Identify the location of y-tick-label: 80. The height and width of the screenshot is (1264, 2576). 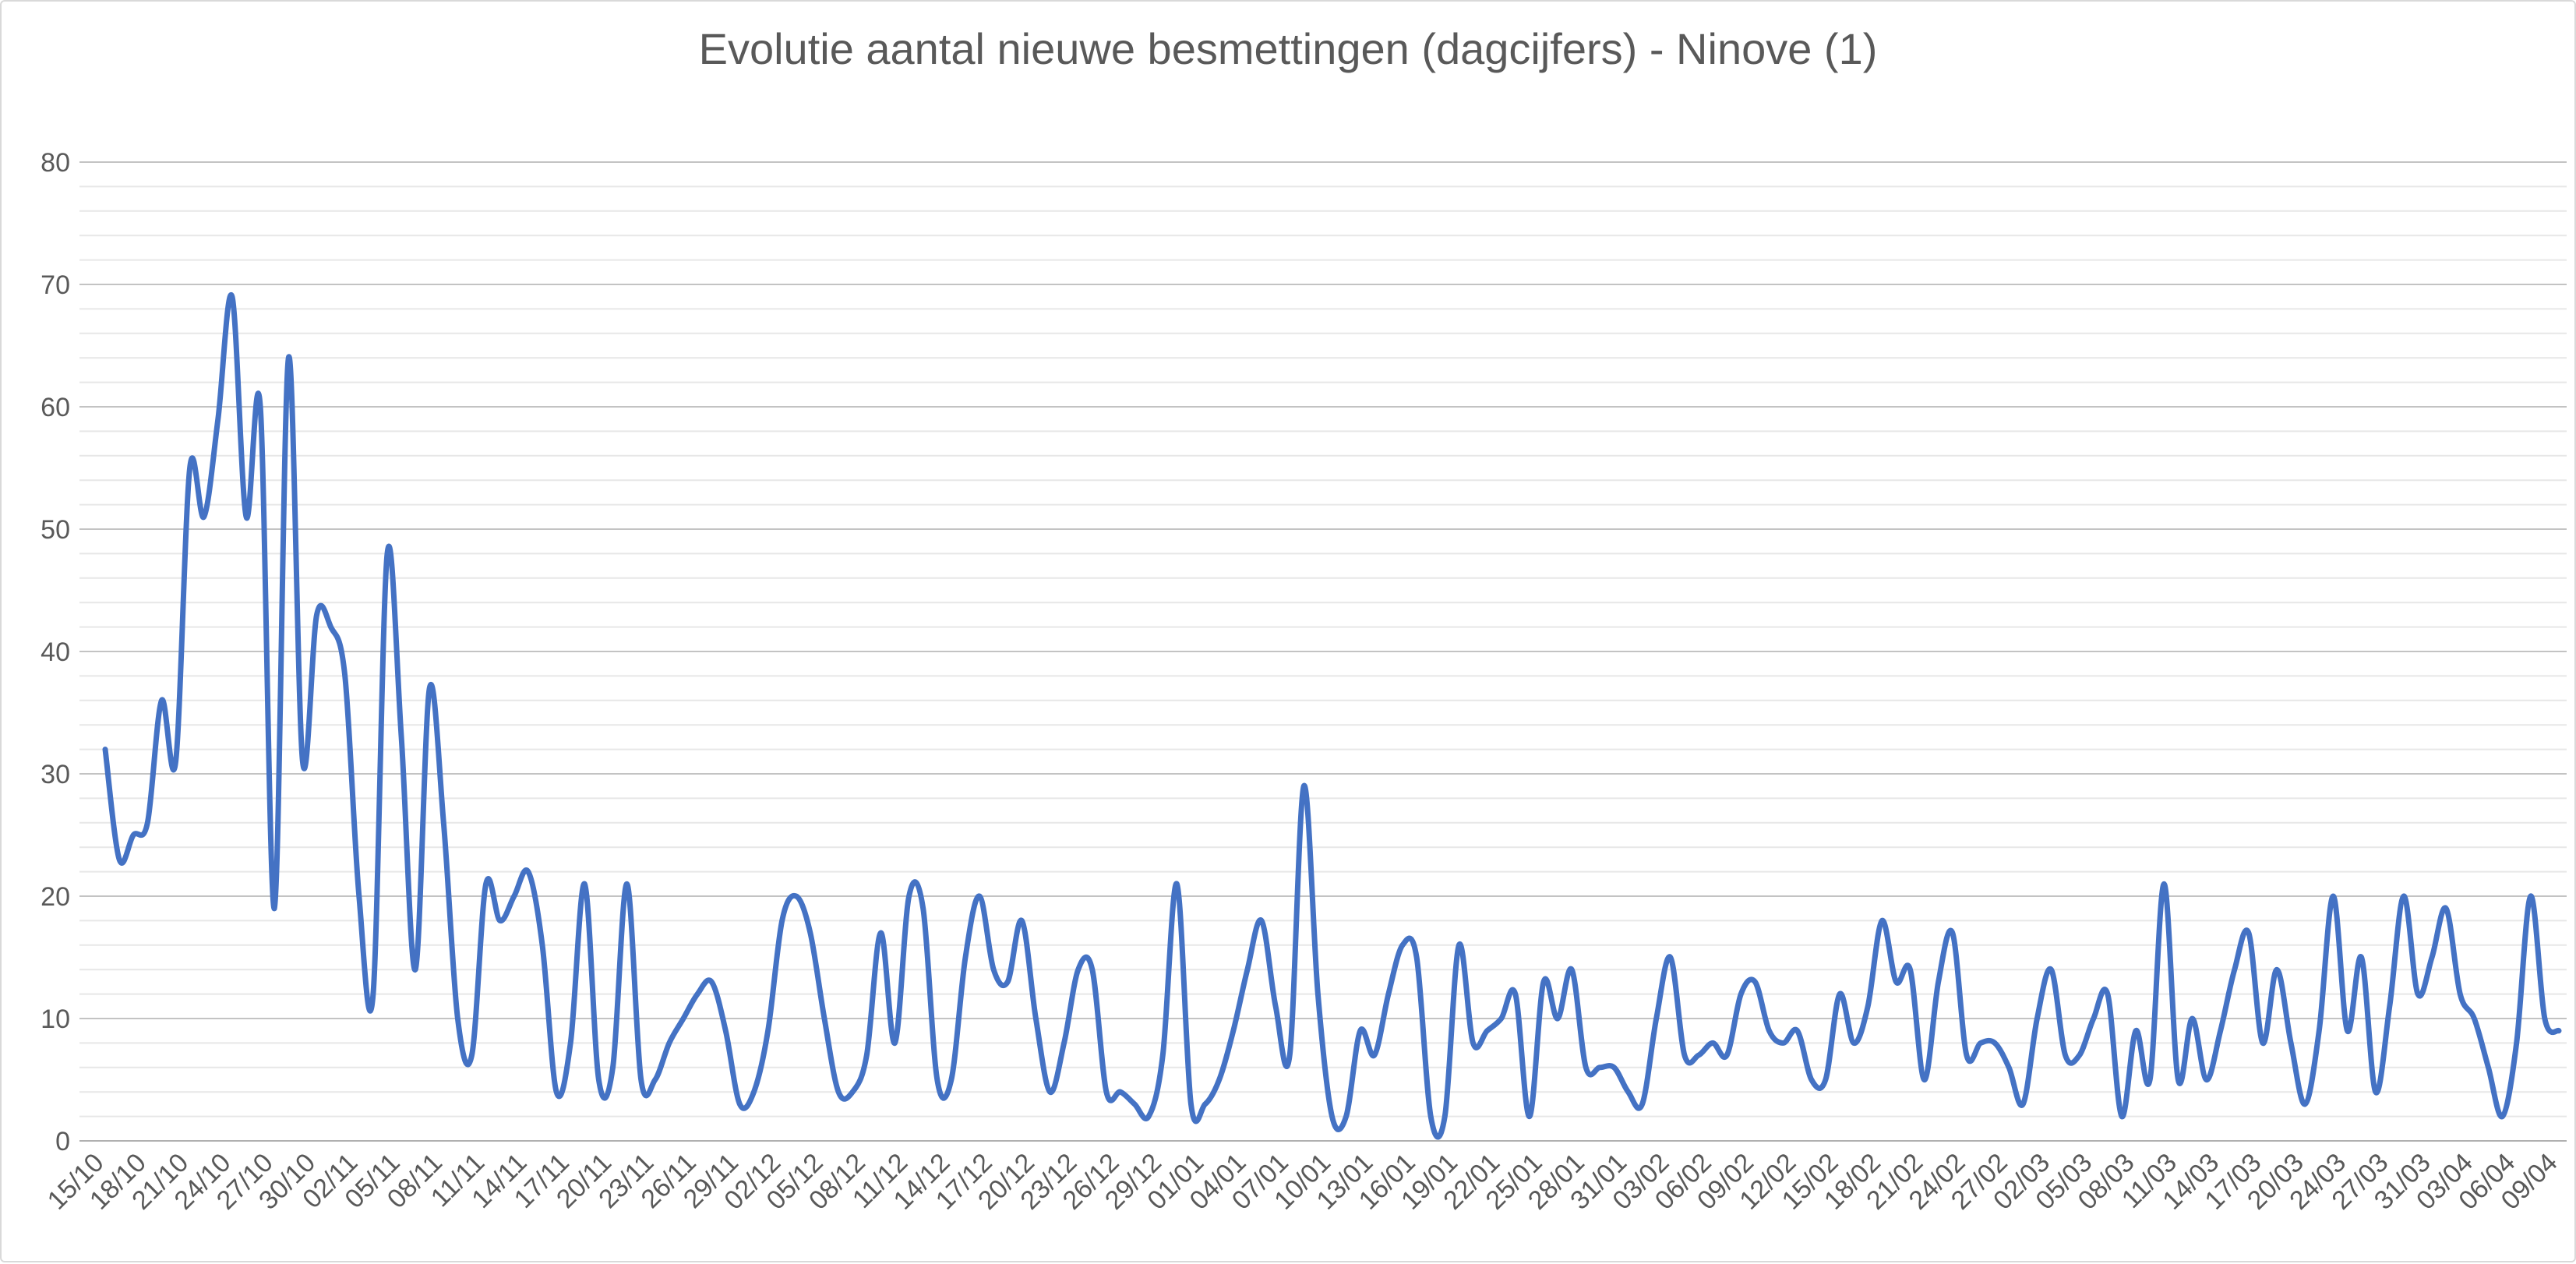
(55, 163).